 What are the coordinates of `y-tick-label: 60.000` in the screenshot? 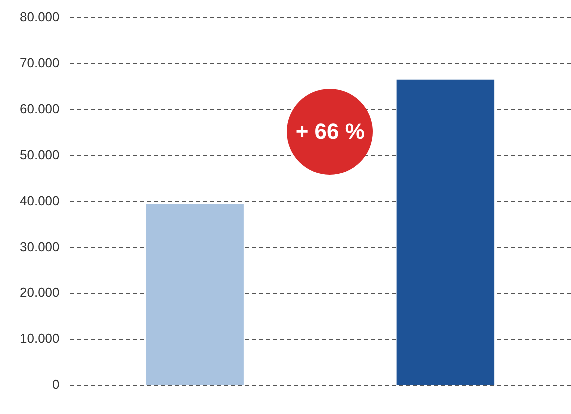 It's located at (40, 108).